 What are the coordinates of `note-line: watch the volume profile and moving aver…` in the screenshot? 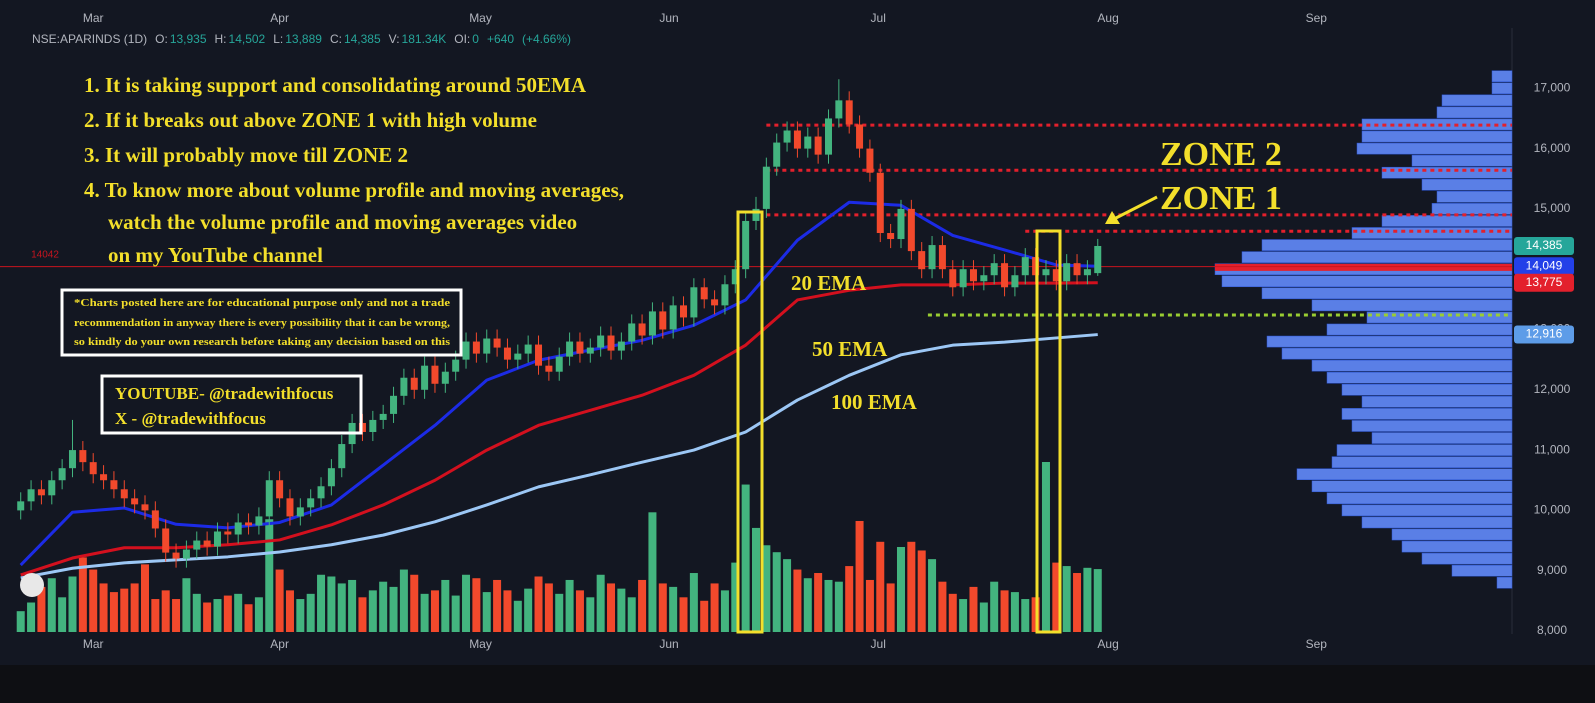 It's located at (342, 222).